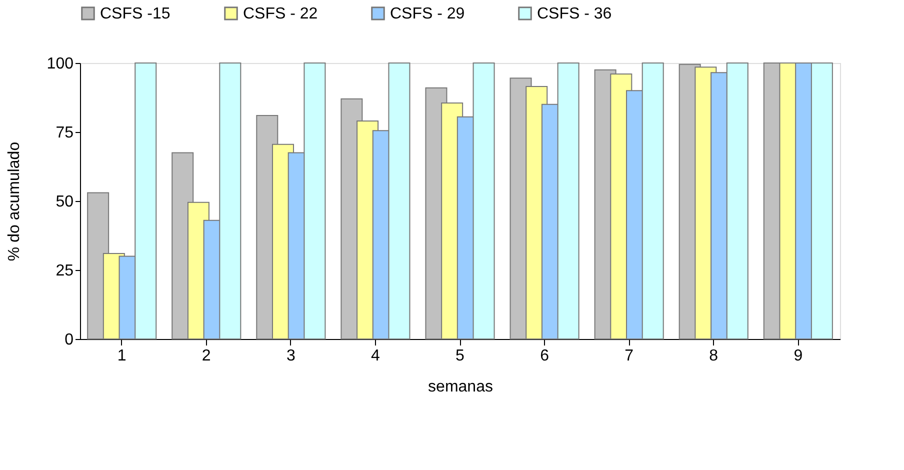 The height and width of the screenshot is (470, 904). Describe the element at coordinates (65, 202) in the screenshot. I see `y-tick-label: 50` at that location.